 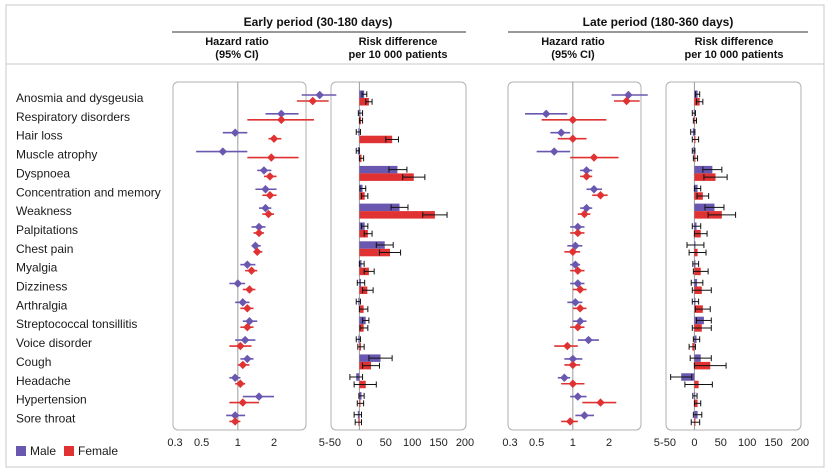 What do you see at coordinates (174, 443) in the screenshot?
I see `early-hr-tick-label: 0.3` at bounding box center [174, 443].